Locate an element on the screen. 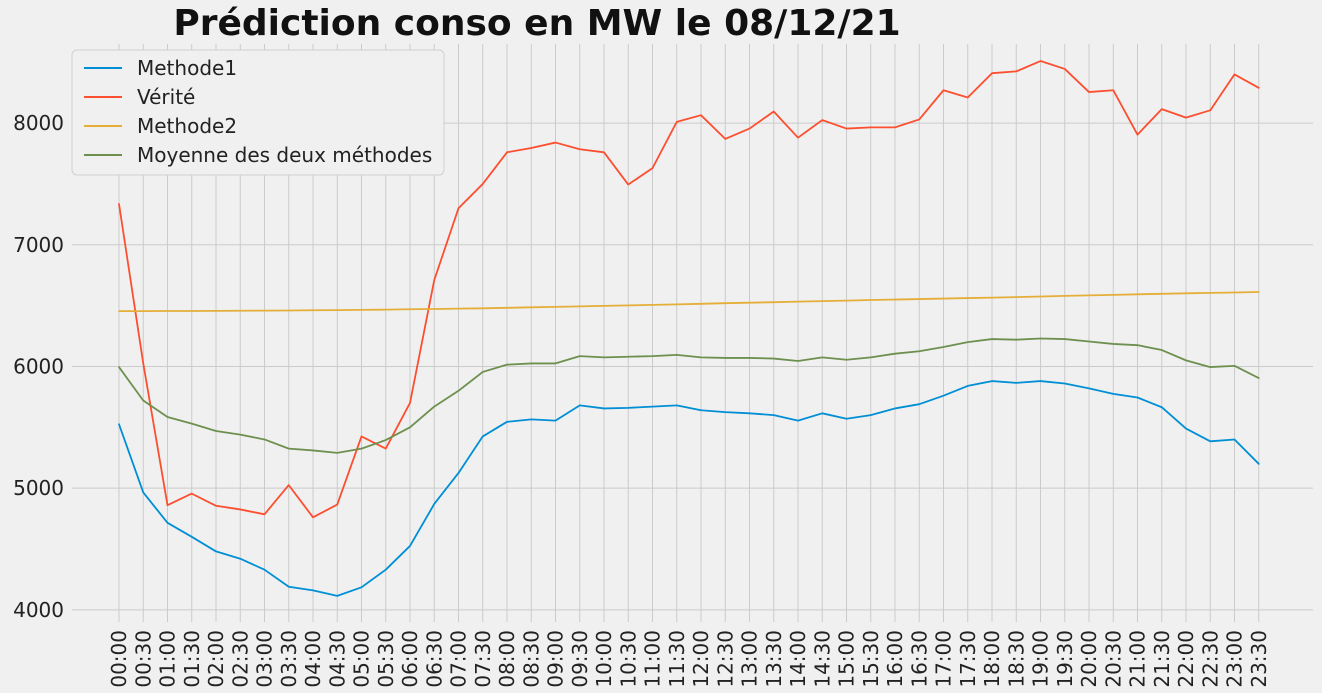  x-tick-label: 09:00 is located at coordinates (556, 659).